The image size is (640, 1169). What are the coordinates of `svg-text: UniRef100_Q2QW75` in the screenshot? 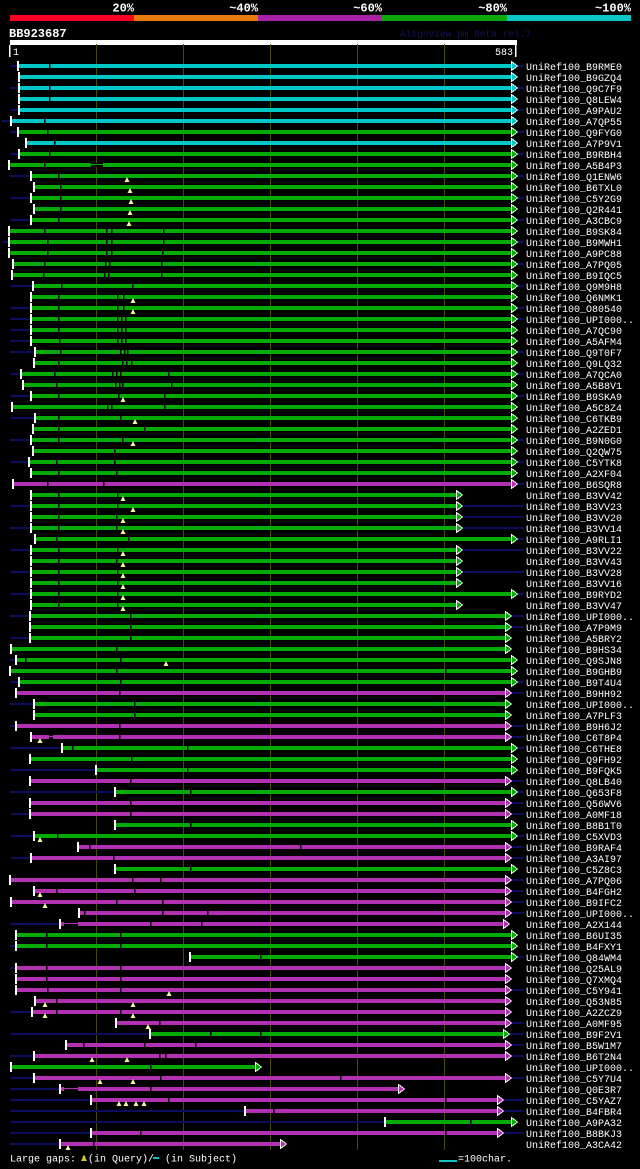 It's located at (574, 453).